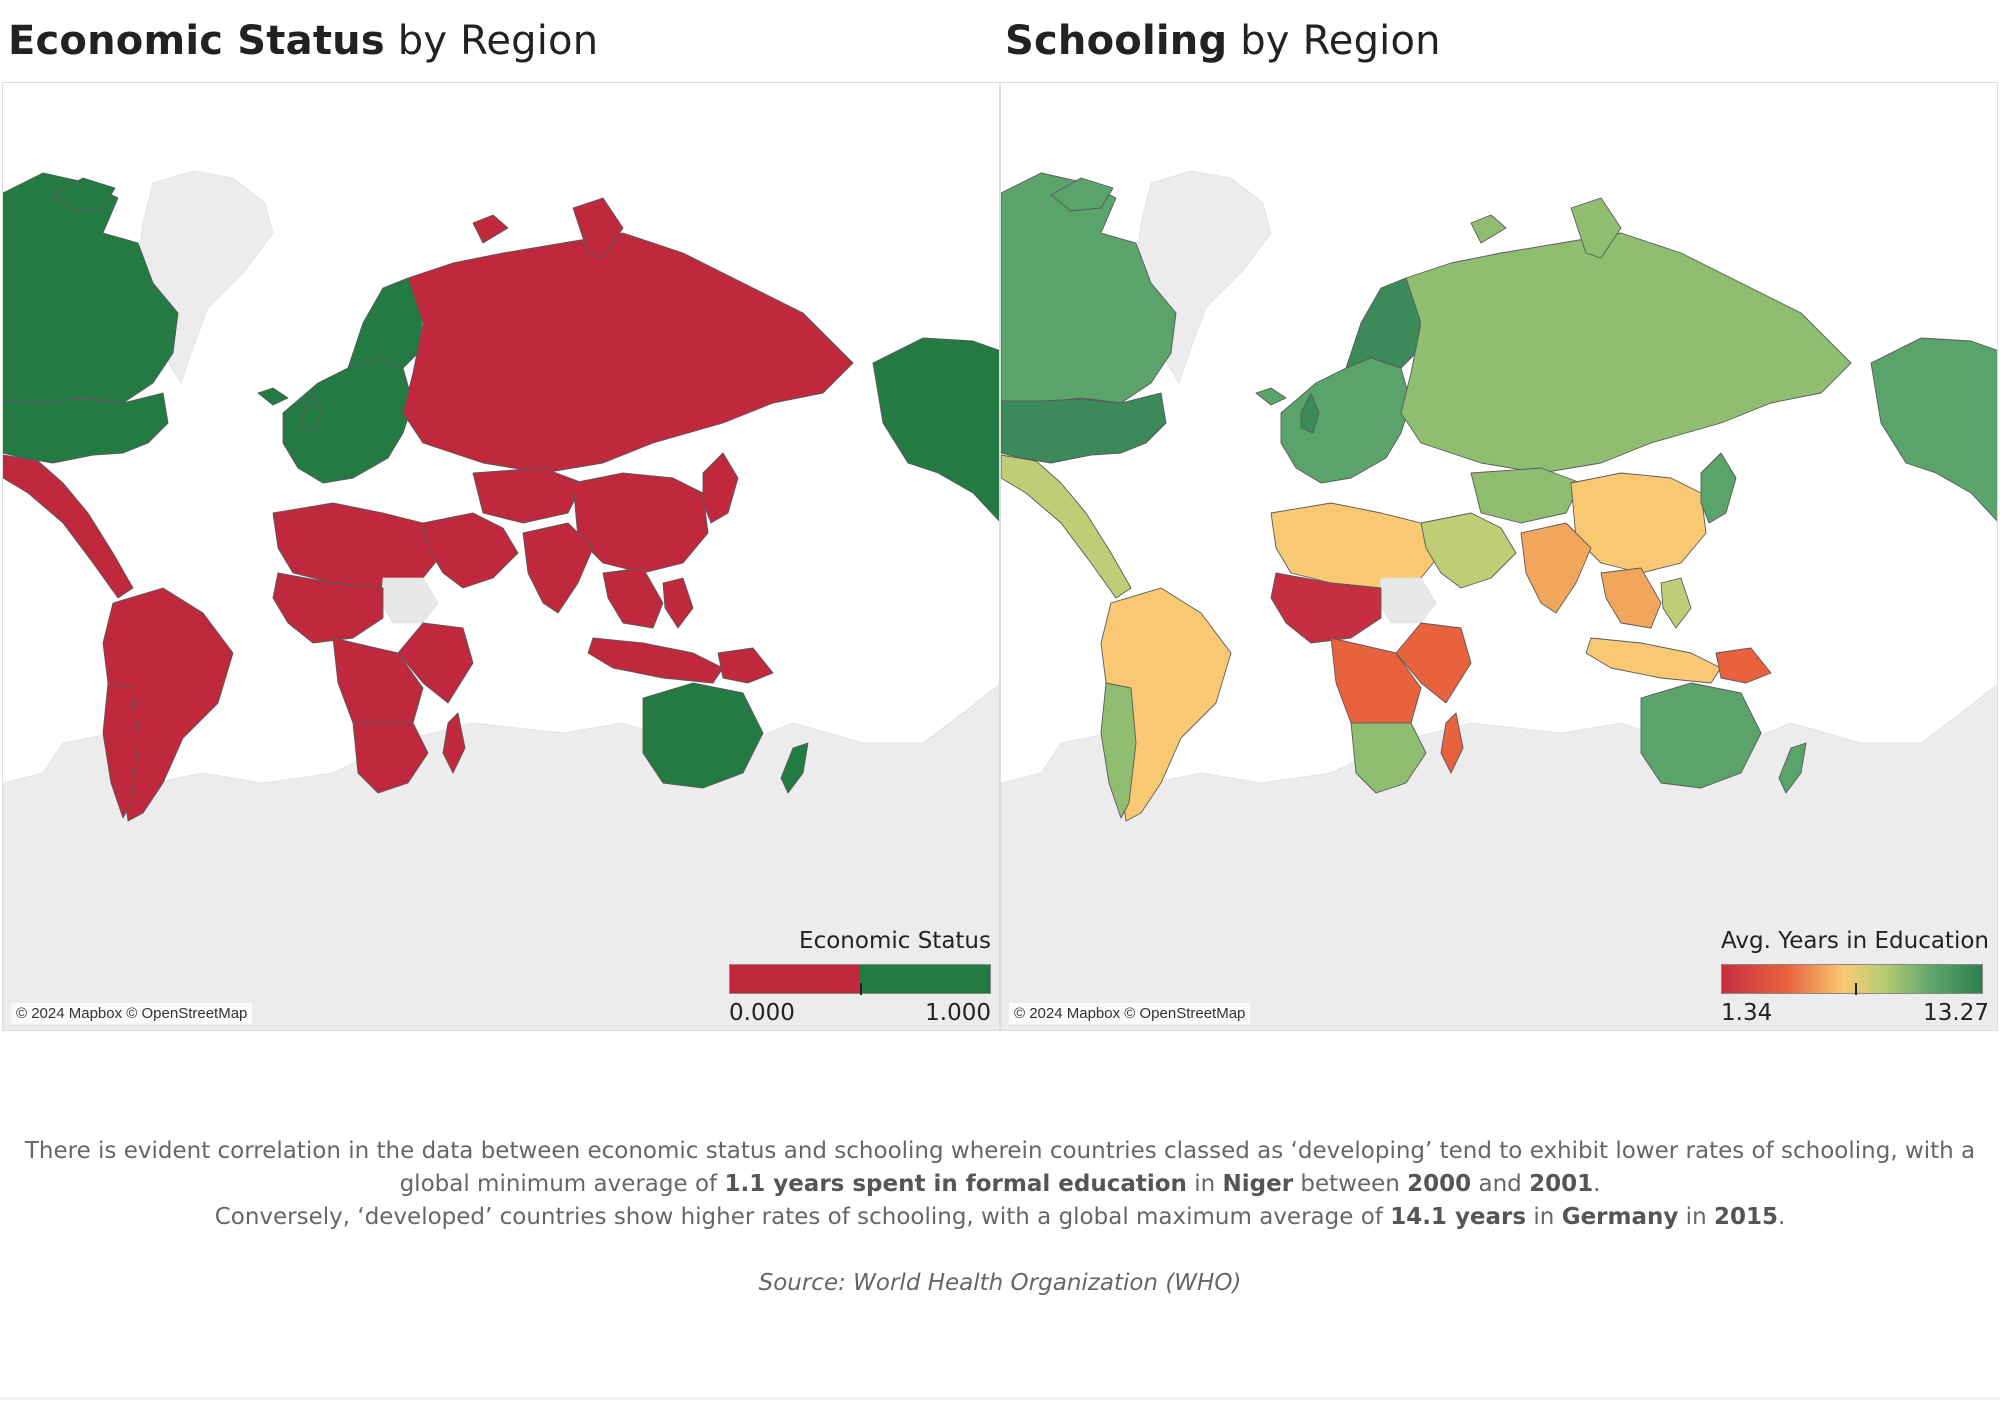 This screenshot has width=2000, height=1404. I want to click on economic-legend: Economic Status 0.000 1.000, so click(860, 977).